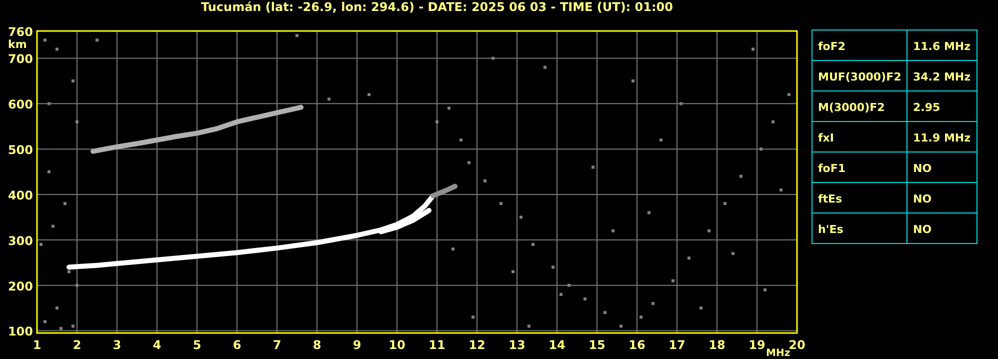 The height and width of the screenshot is (359, 998). Describe the element at coordinates (437, 345) in the screenshot. I see `x-tick-label: 11` at that location.